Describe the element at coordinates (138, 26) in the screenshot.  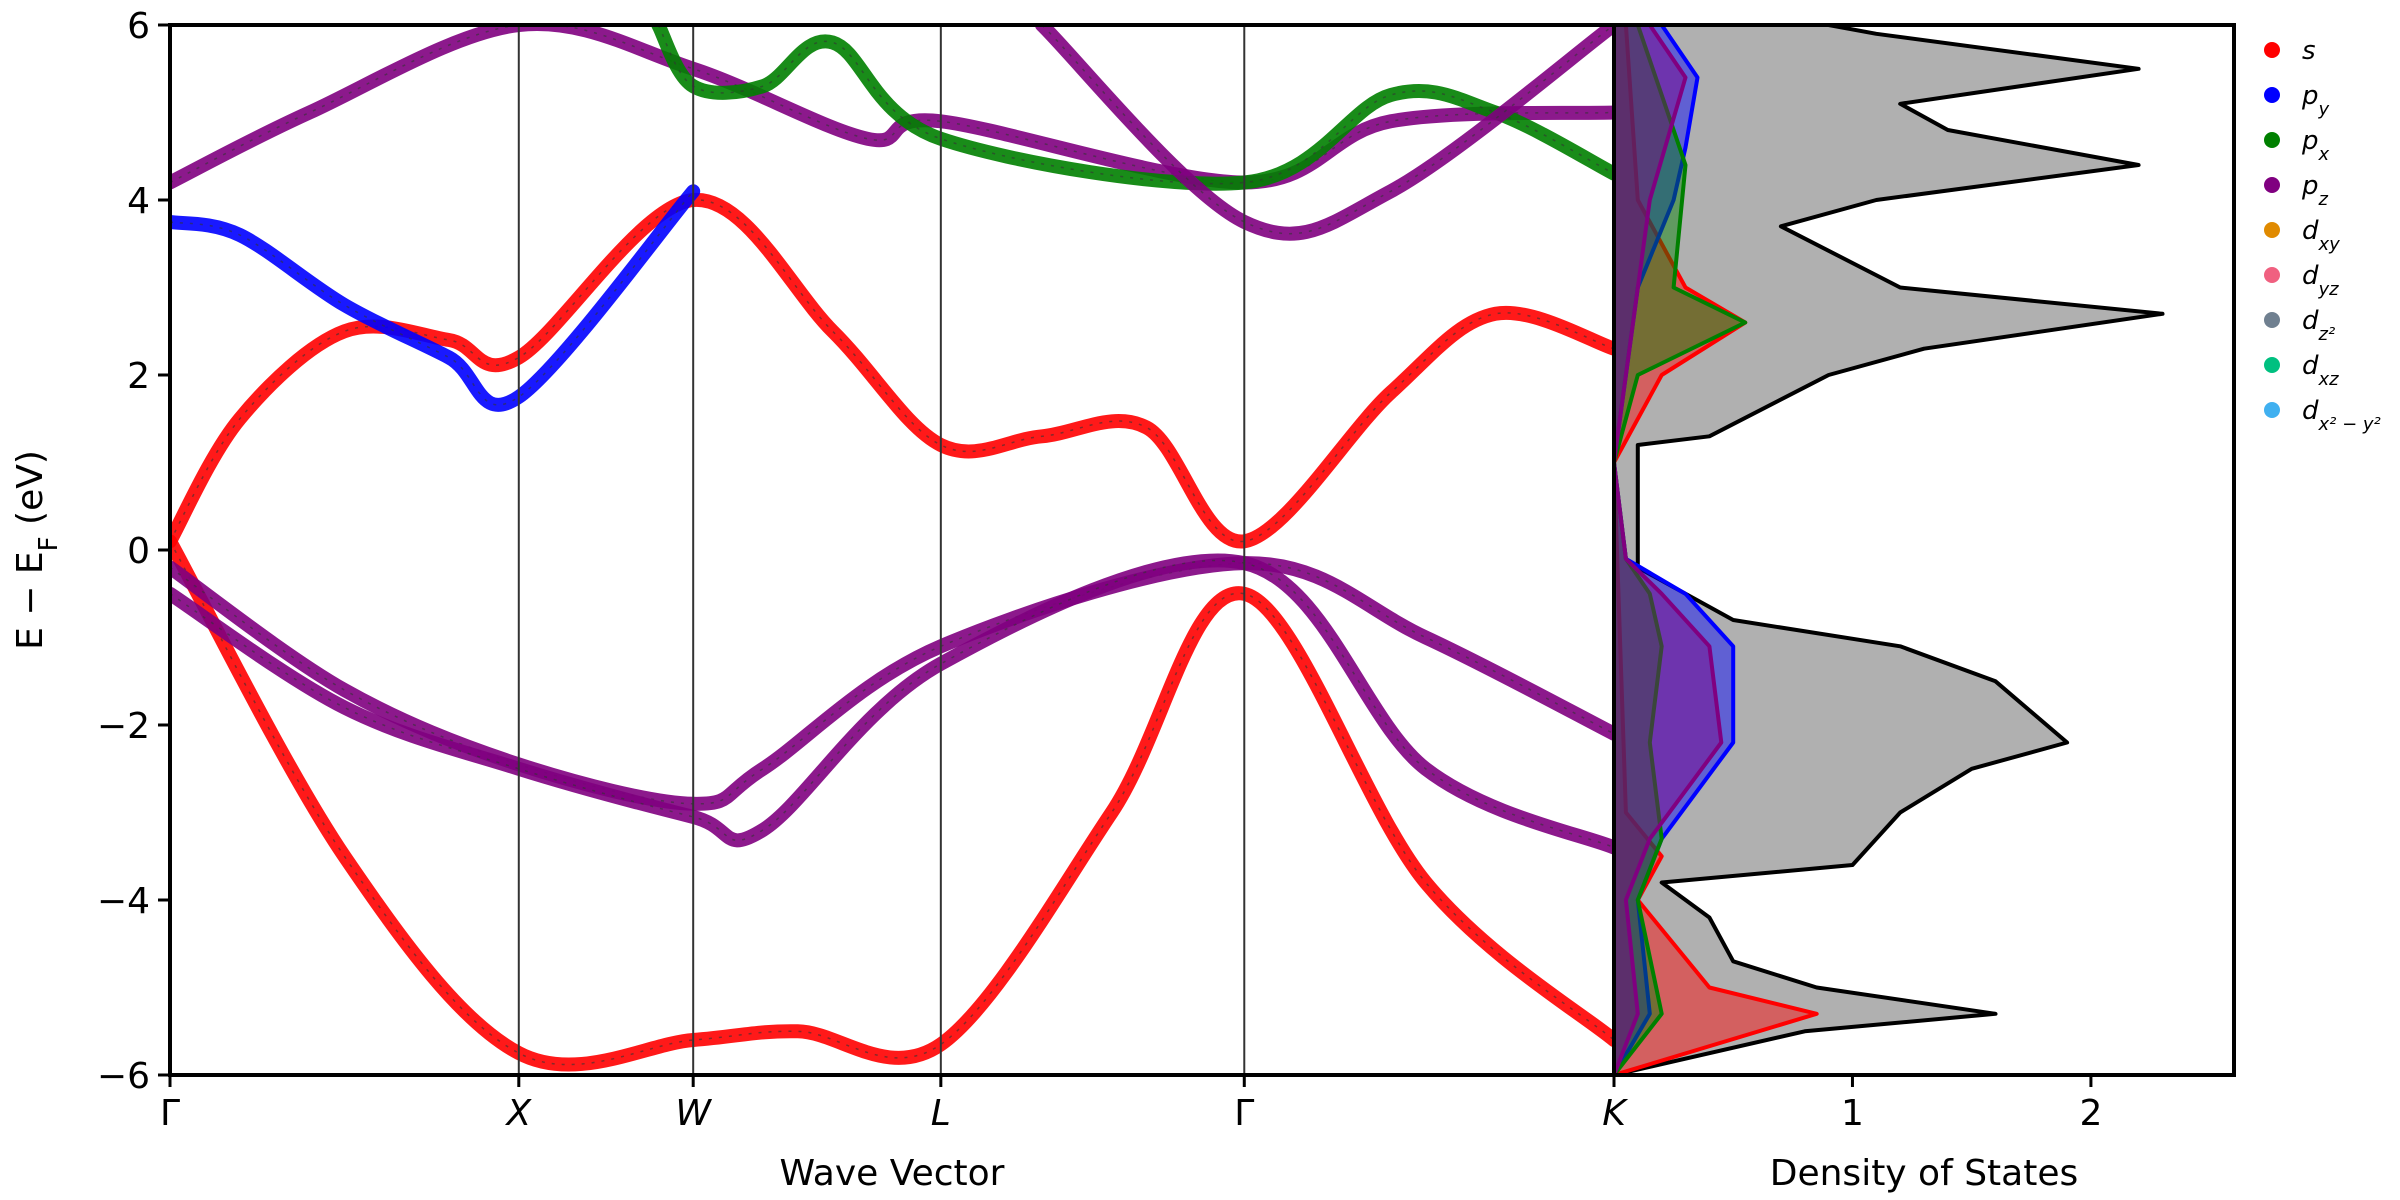
I see `y-tick-label: 6` at that location.